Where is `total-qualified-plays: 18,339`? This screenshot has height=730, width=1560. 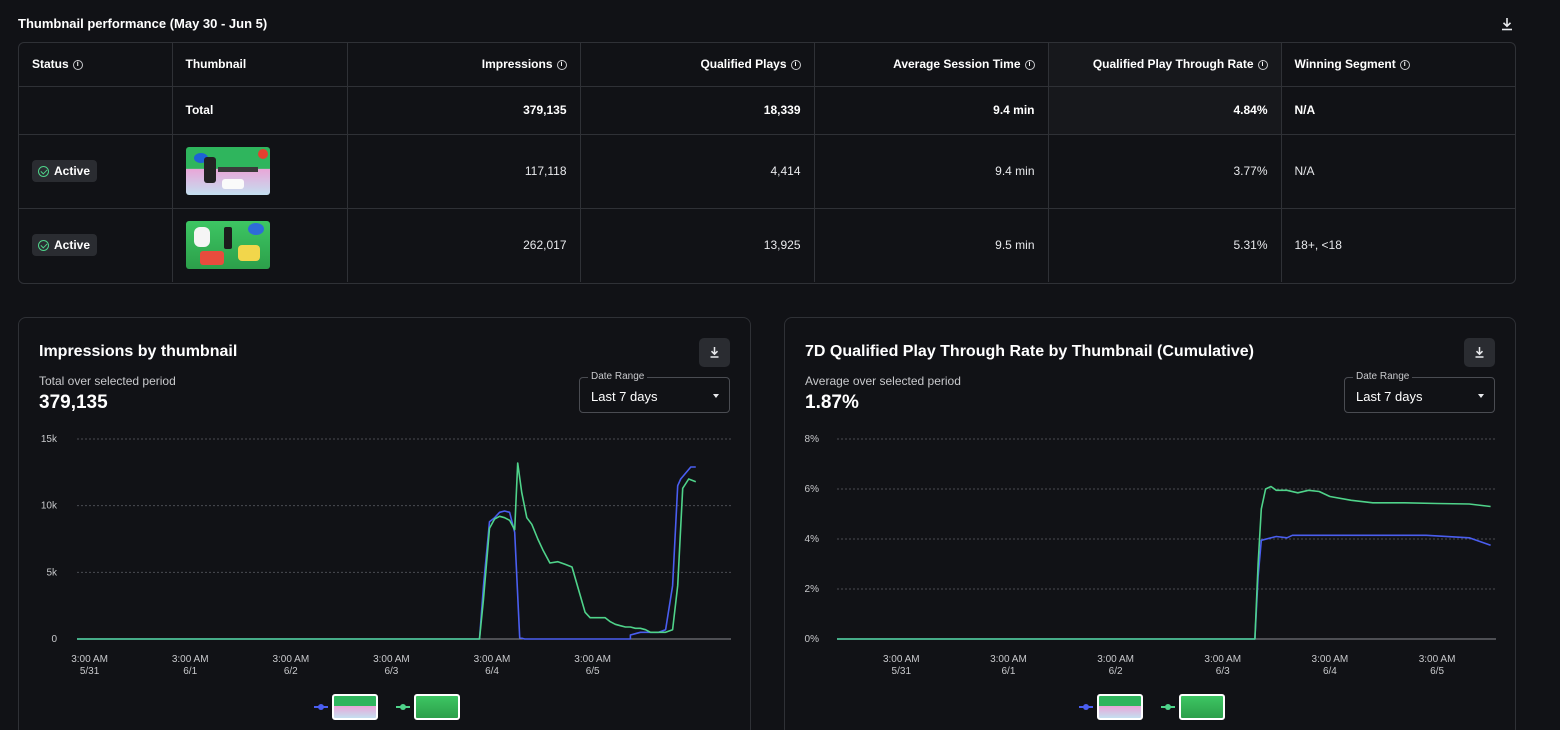
total-qualified-plays: 18,339 is located at coordinates (697, 110).